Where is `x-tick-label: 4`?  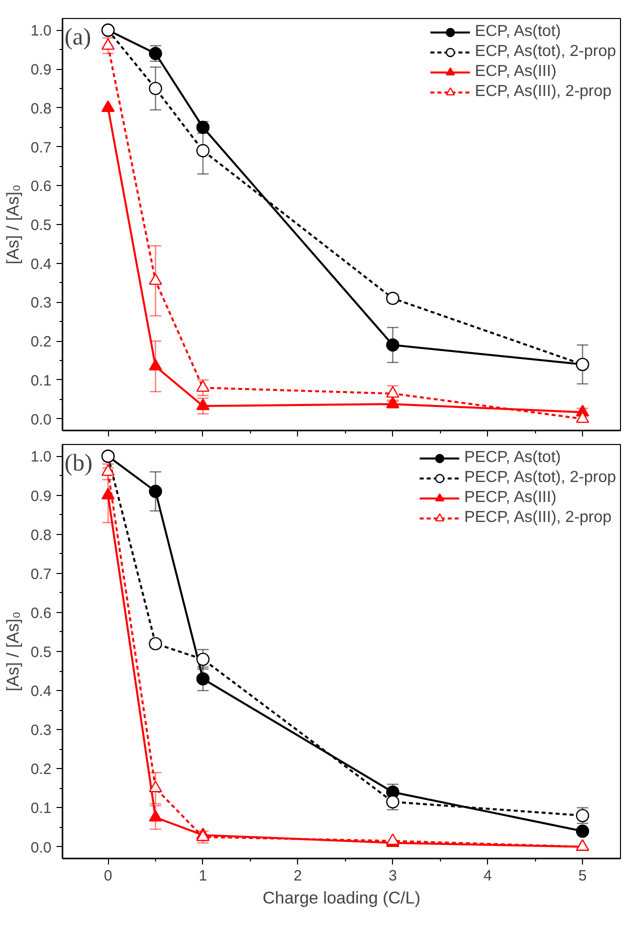
x-tick-label: 4 is located at coordinates (487, 876).